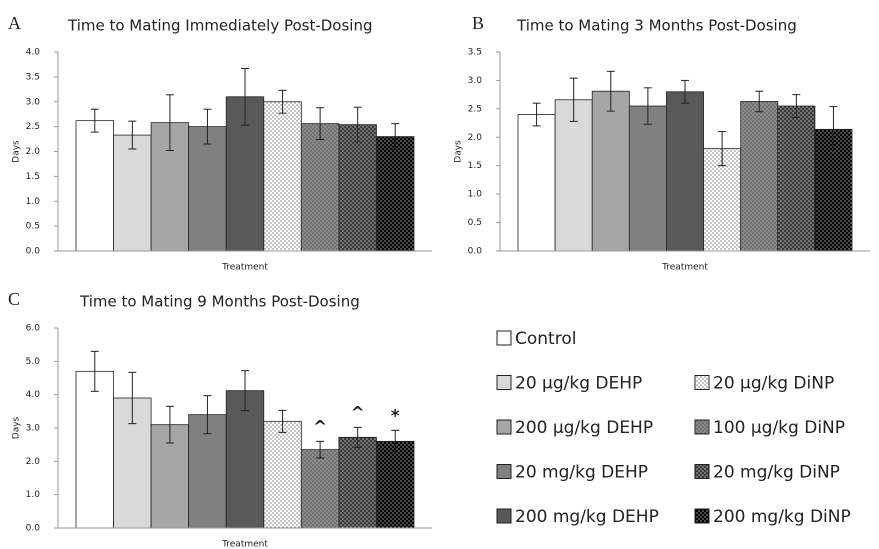 Image resolution: width=879 pixels, height=549 pixels. What do you see at coordinates (14, 299) in the screenshot?
I see `panel-label: C` at bounding box center [14, 299].